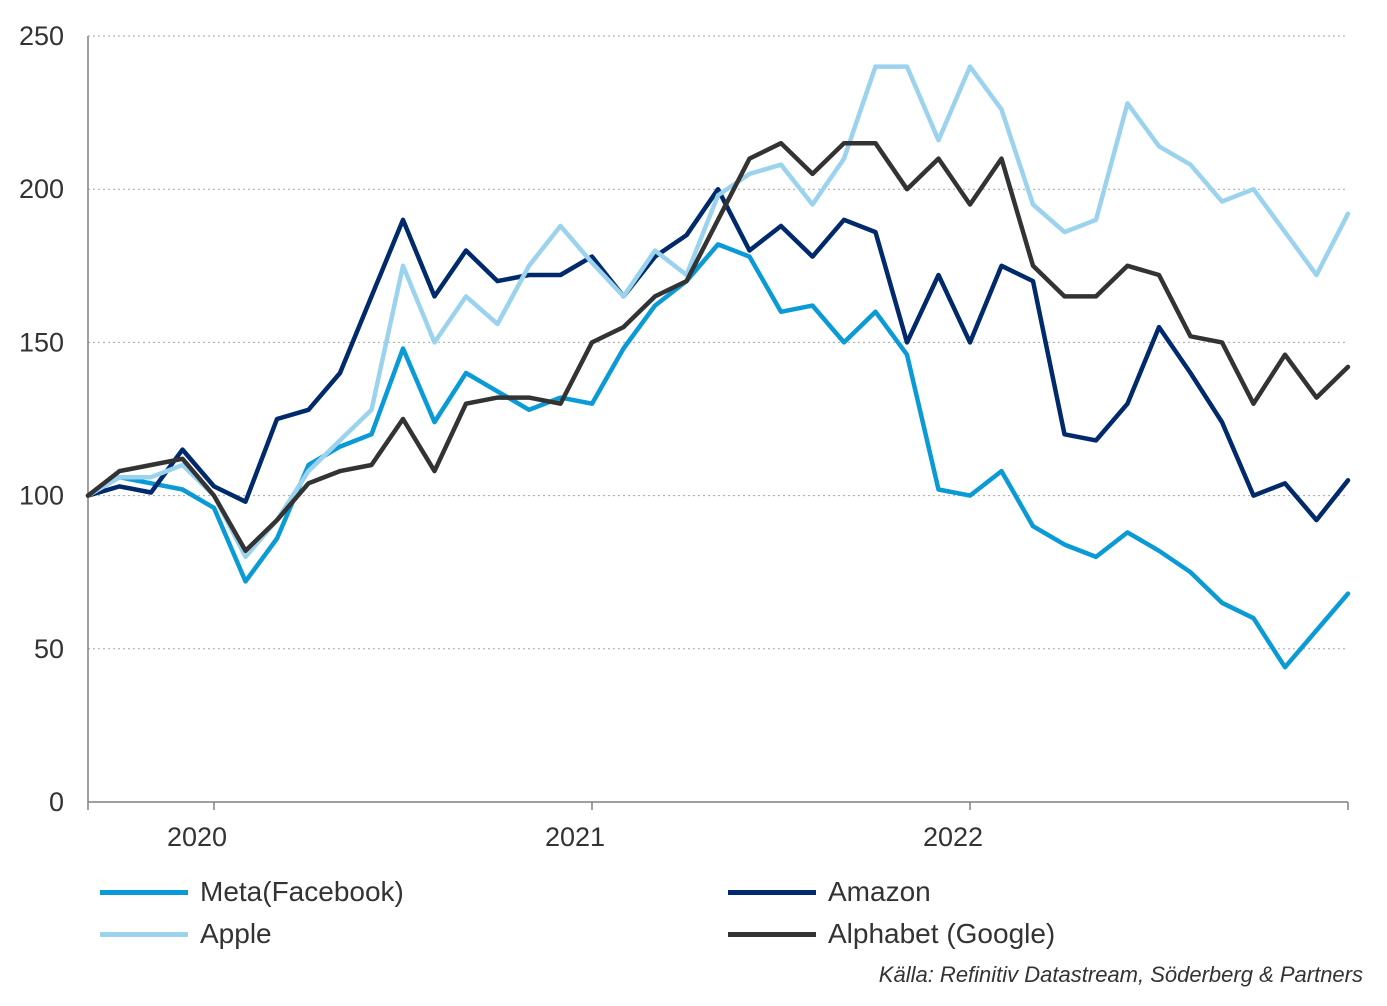 The height and width of the screenshot is (1006, 1387). Describe the element at coordinates (772, 934) in the screenshot. I see `legend-swatch-alphabet` at that location.